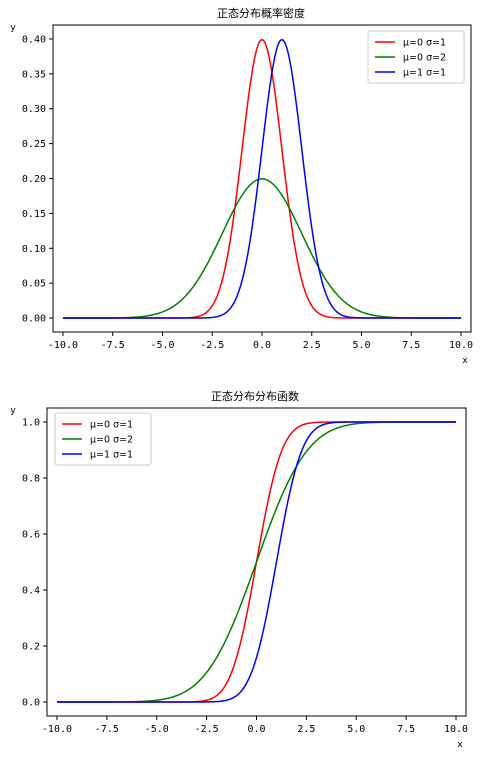 This screenshot has width=480, height=758. What do you see at coordinates (34, 214) in the screenshot?
I see `pdf-y-tick-label: 0.15` at bounding box center [34, 214].